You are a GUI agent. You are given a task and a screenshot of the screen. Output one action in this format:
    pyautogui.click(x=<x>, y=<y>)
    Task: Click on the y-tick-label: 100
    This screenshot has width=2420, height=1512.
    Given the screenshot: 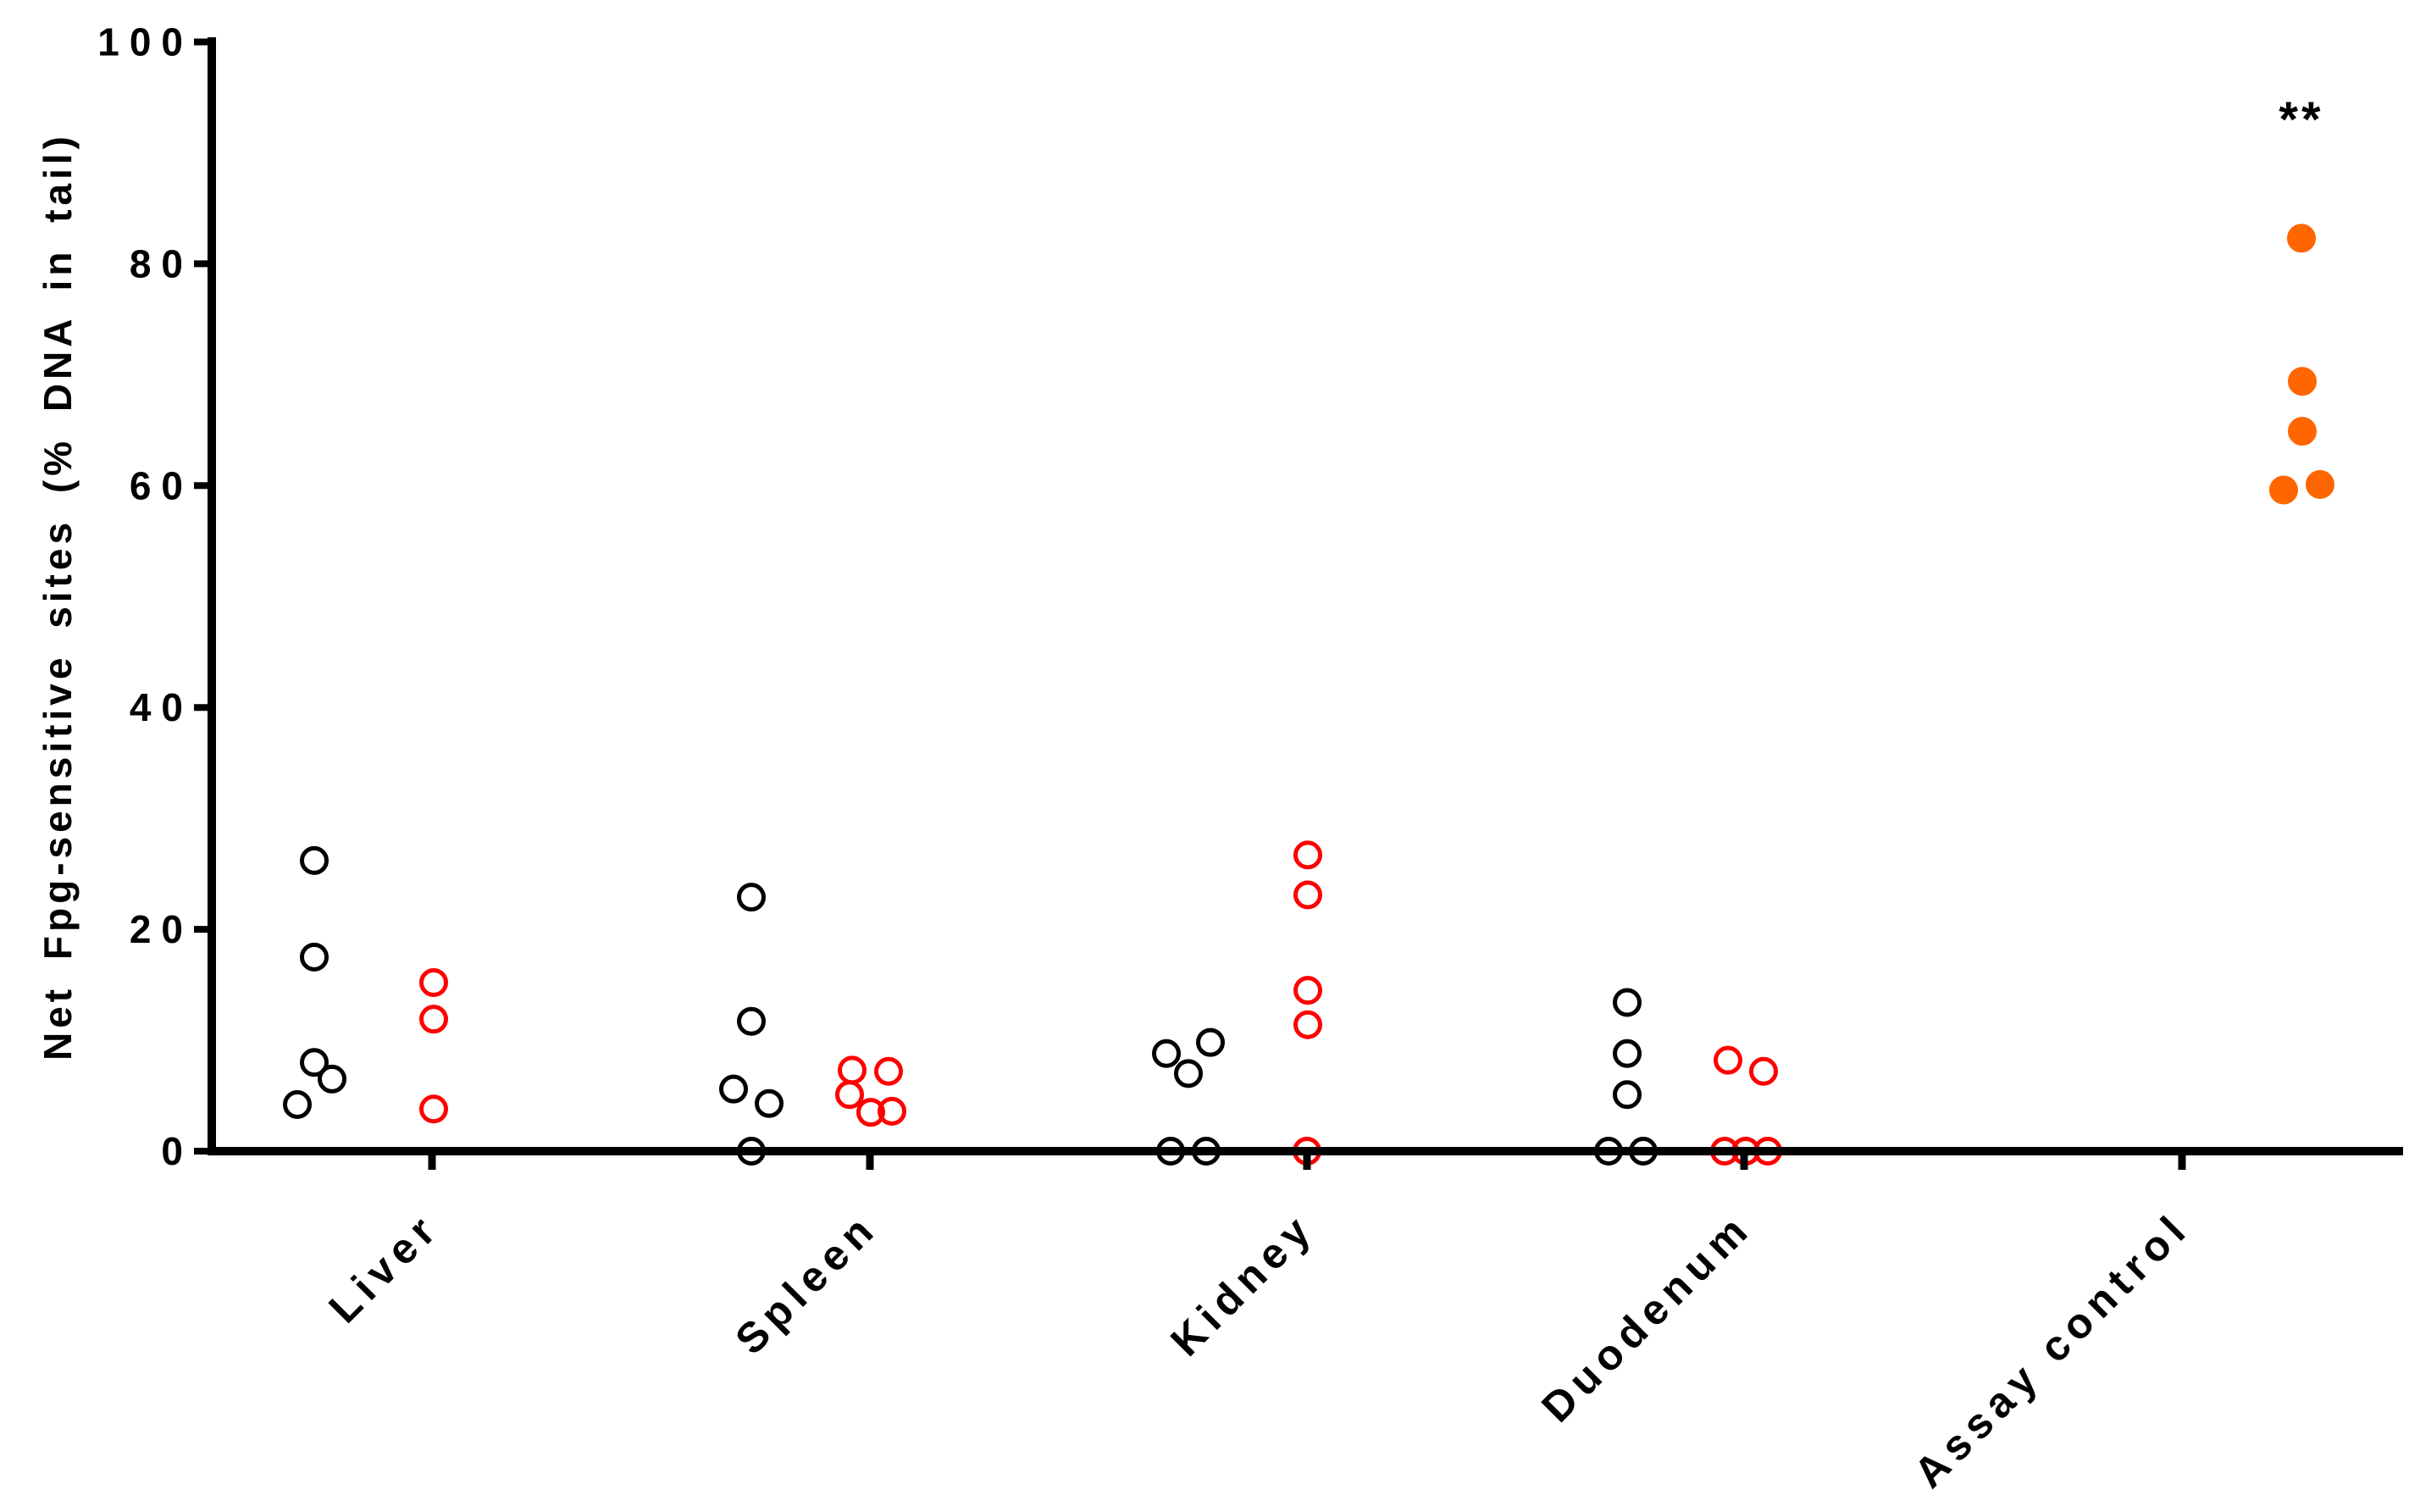 What is the action you would take?
    pyautogui.click(x=145, y=42)
    